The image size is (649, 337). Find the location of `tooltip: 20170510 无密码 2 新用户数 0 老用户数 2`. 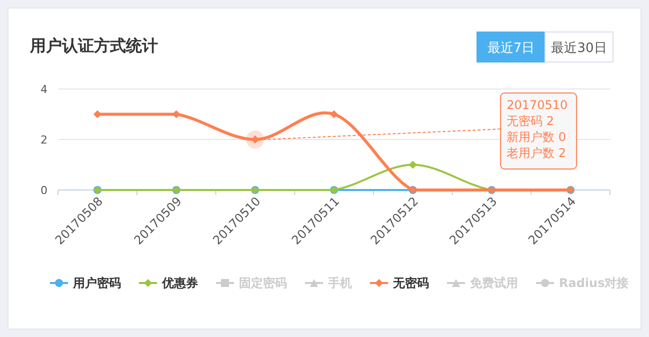

tooltip: 20170510 无密码 2 新用户数 0 老用户数 2 is located at coordinates (539, 131).